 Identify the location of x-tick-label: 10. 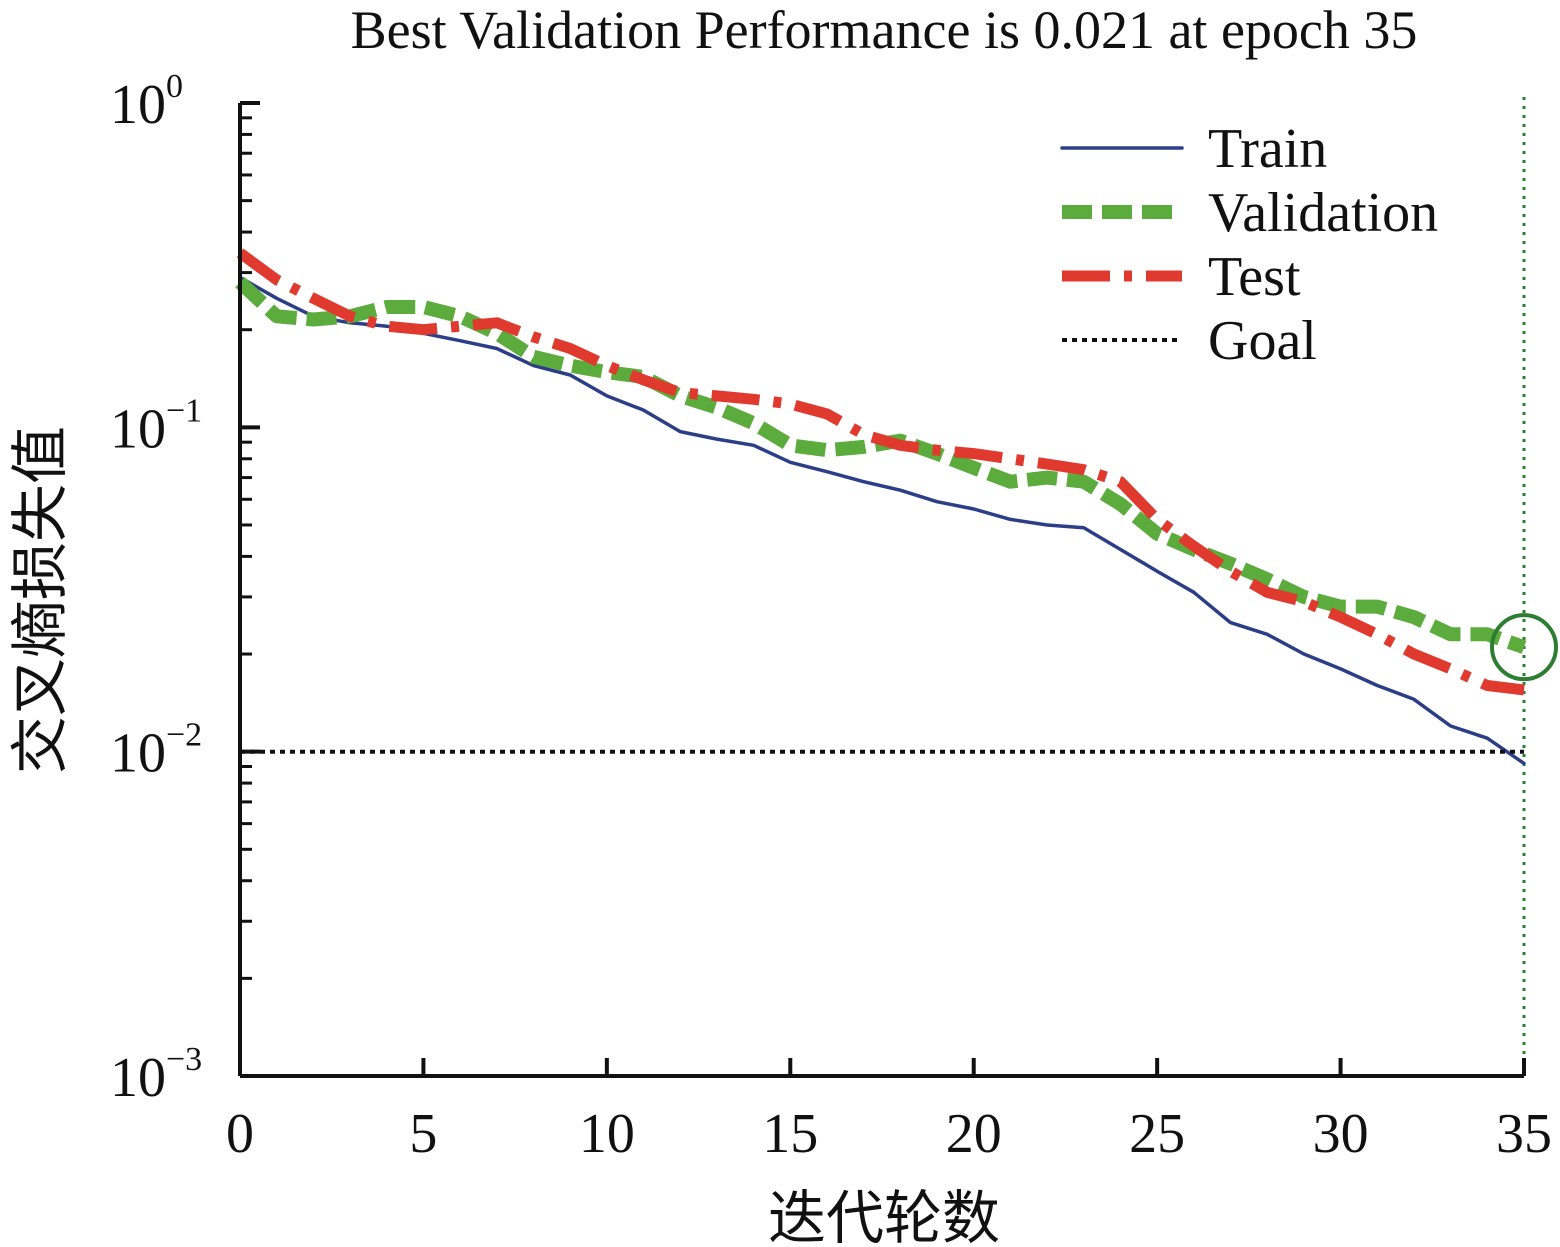
(607, 1134).